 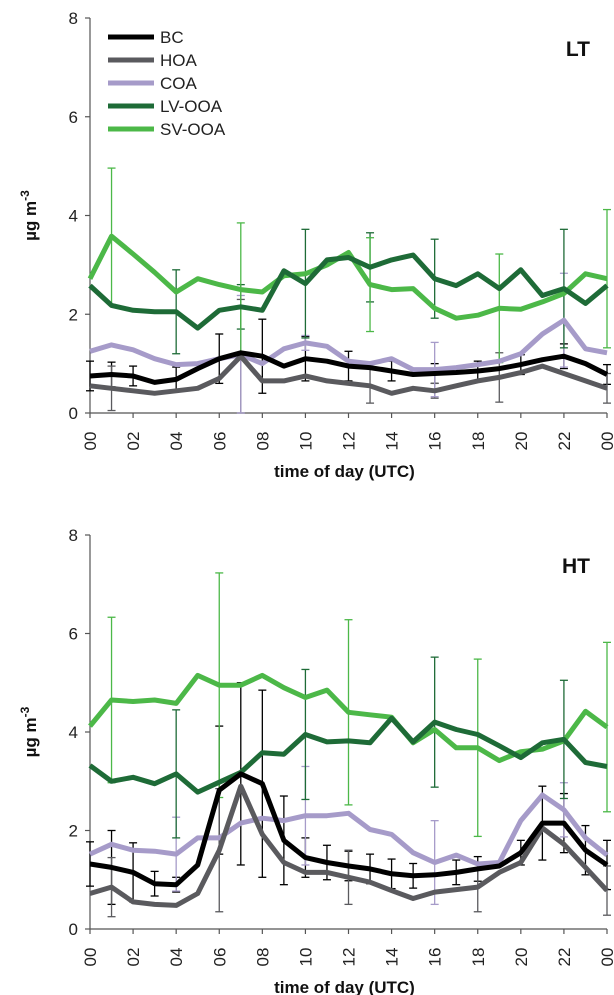 I want to click on legend-label-coa: COA, so click(x=179, y=83).